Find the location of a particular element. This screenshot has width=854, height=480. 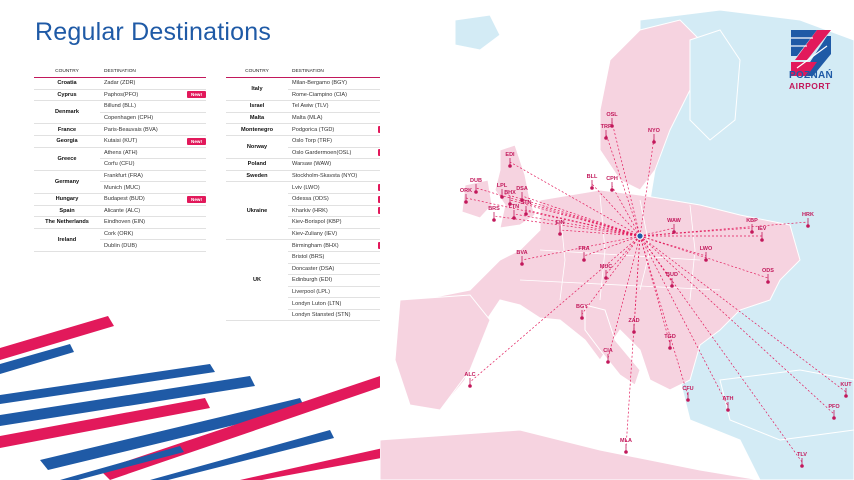

destination-cell: Lviv (LWO) is located at coordinates (330, 187).